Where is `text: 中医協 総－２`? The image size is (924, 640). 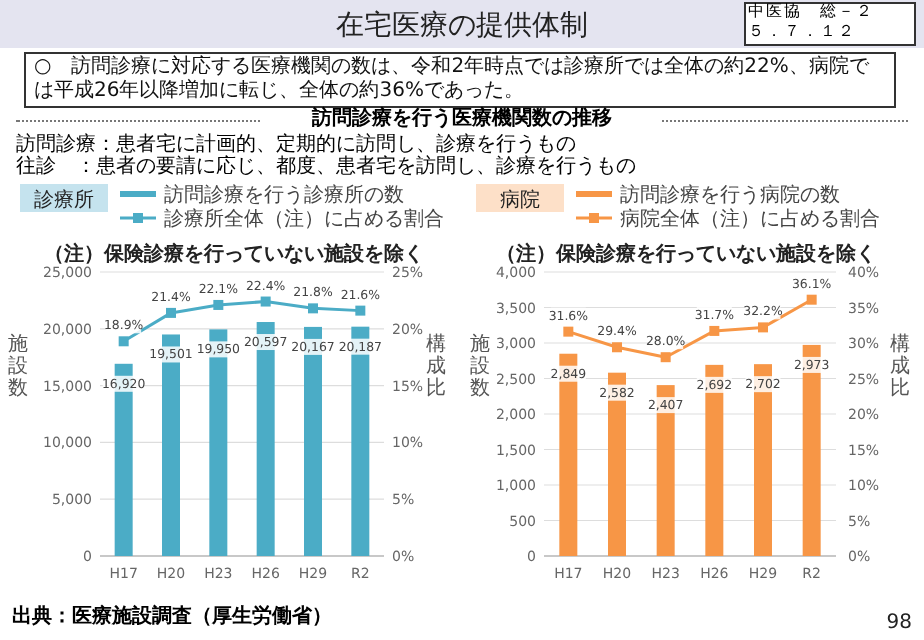
text: 中医協 総－２ is located at coordinates (812, 12).